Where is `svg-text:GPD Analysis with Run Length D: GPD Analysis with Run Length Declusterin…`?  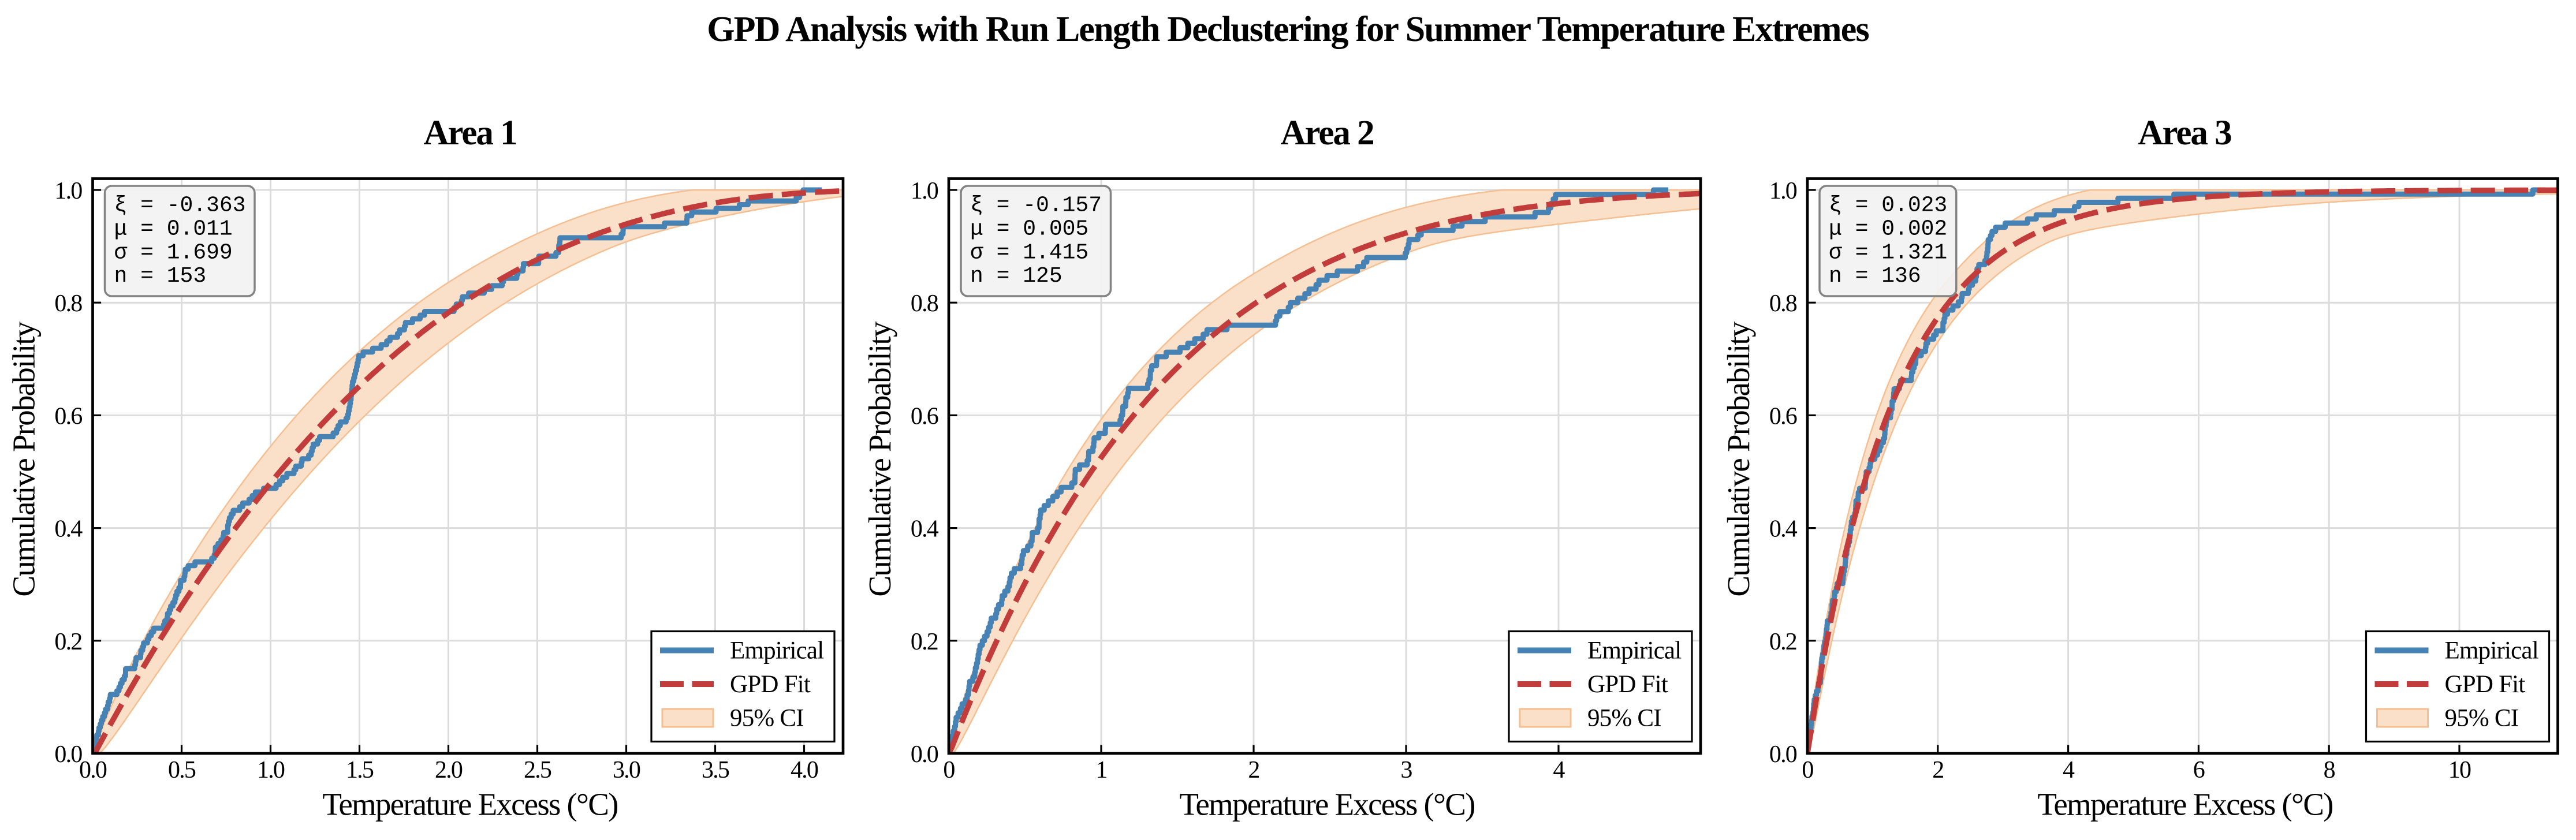 svg-text:GPD Analysis with Run Length D: GPD Analysis with Run Length Declusterin… is located at coordinates (1288, 29).